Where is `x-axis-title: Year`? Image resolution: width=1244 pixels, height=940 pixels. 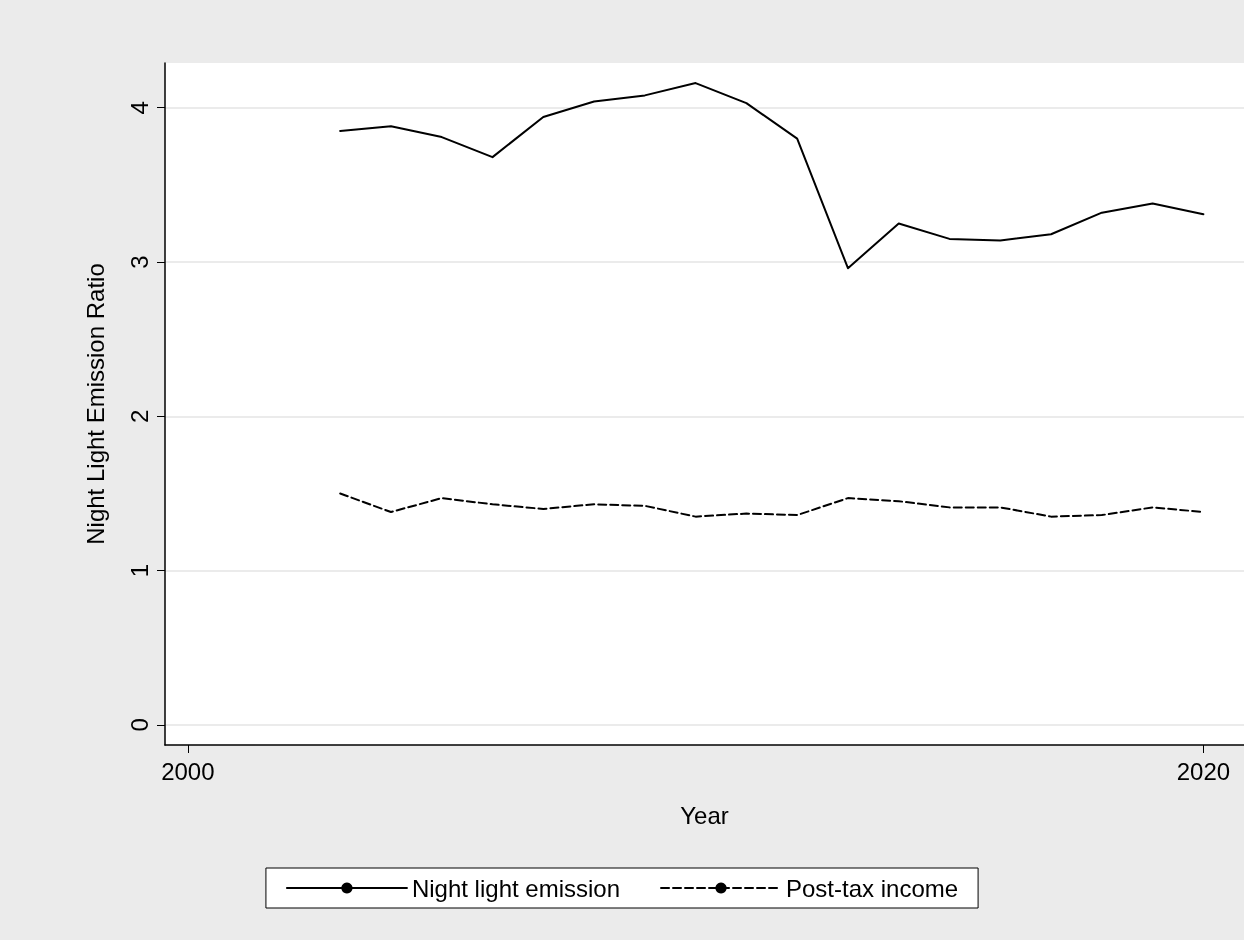
x-axis-title: Year is located at coordinates (704, 815).